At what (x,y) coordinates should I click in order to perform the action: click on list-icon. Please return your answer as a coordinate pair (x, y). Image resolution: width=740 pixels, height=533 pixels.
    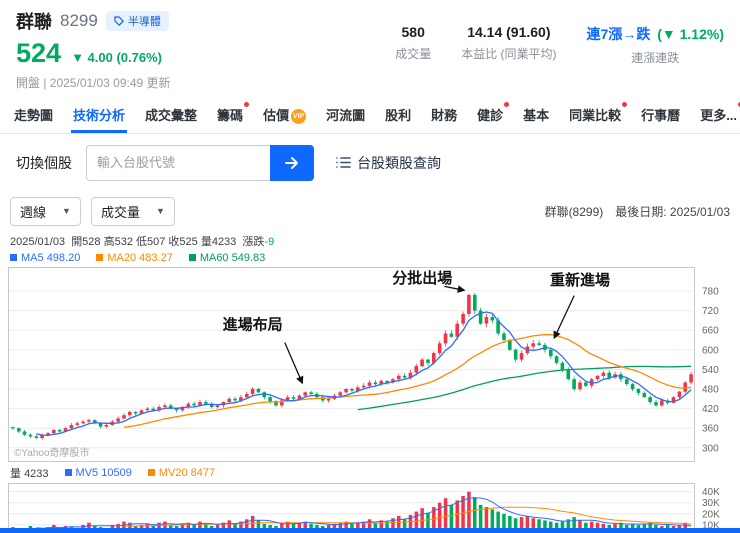
    Looking at the image, I should click on (343, 162).